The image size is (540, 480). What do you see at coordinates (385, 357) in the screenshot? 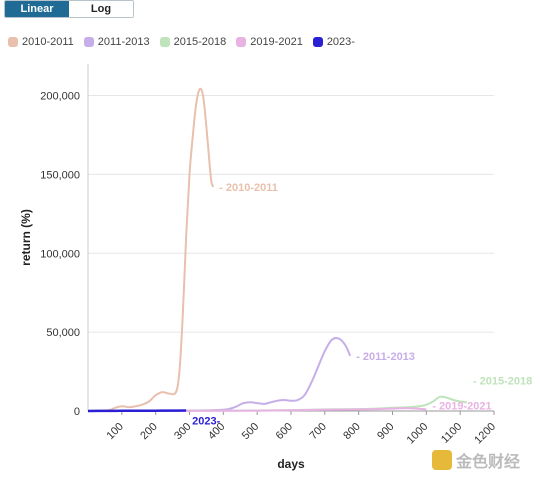
I see `series-end-label: - 2011-2013` at bounding box center [385, 357].